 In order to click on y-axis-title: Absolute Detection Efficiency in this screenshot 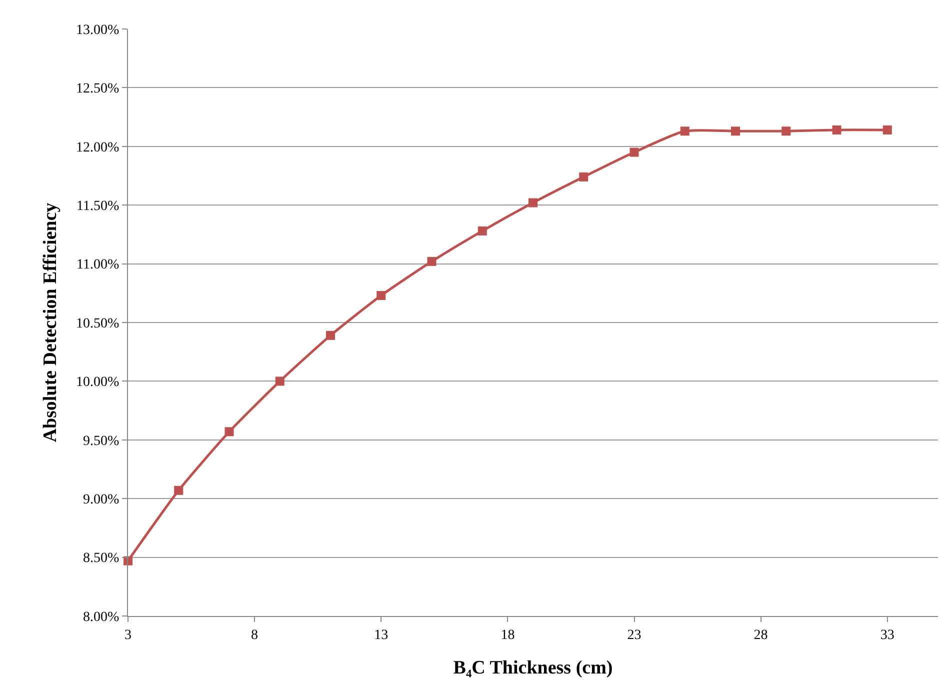, I will do `click(50, 322)`.